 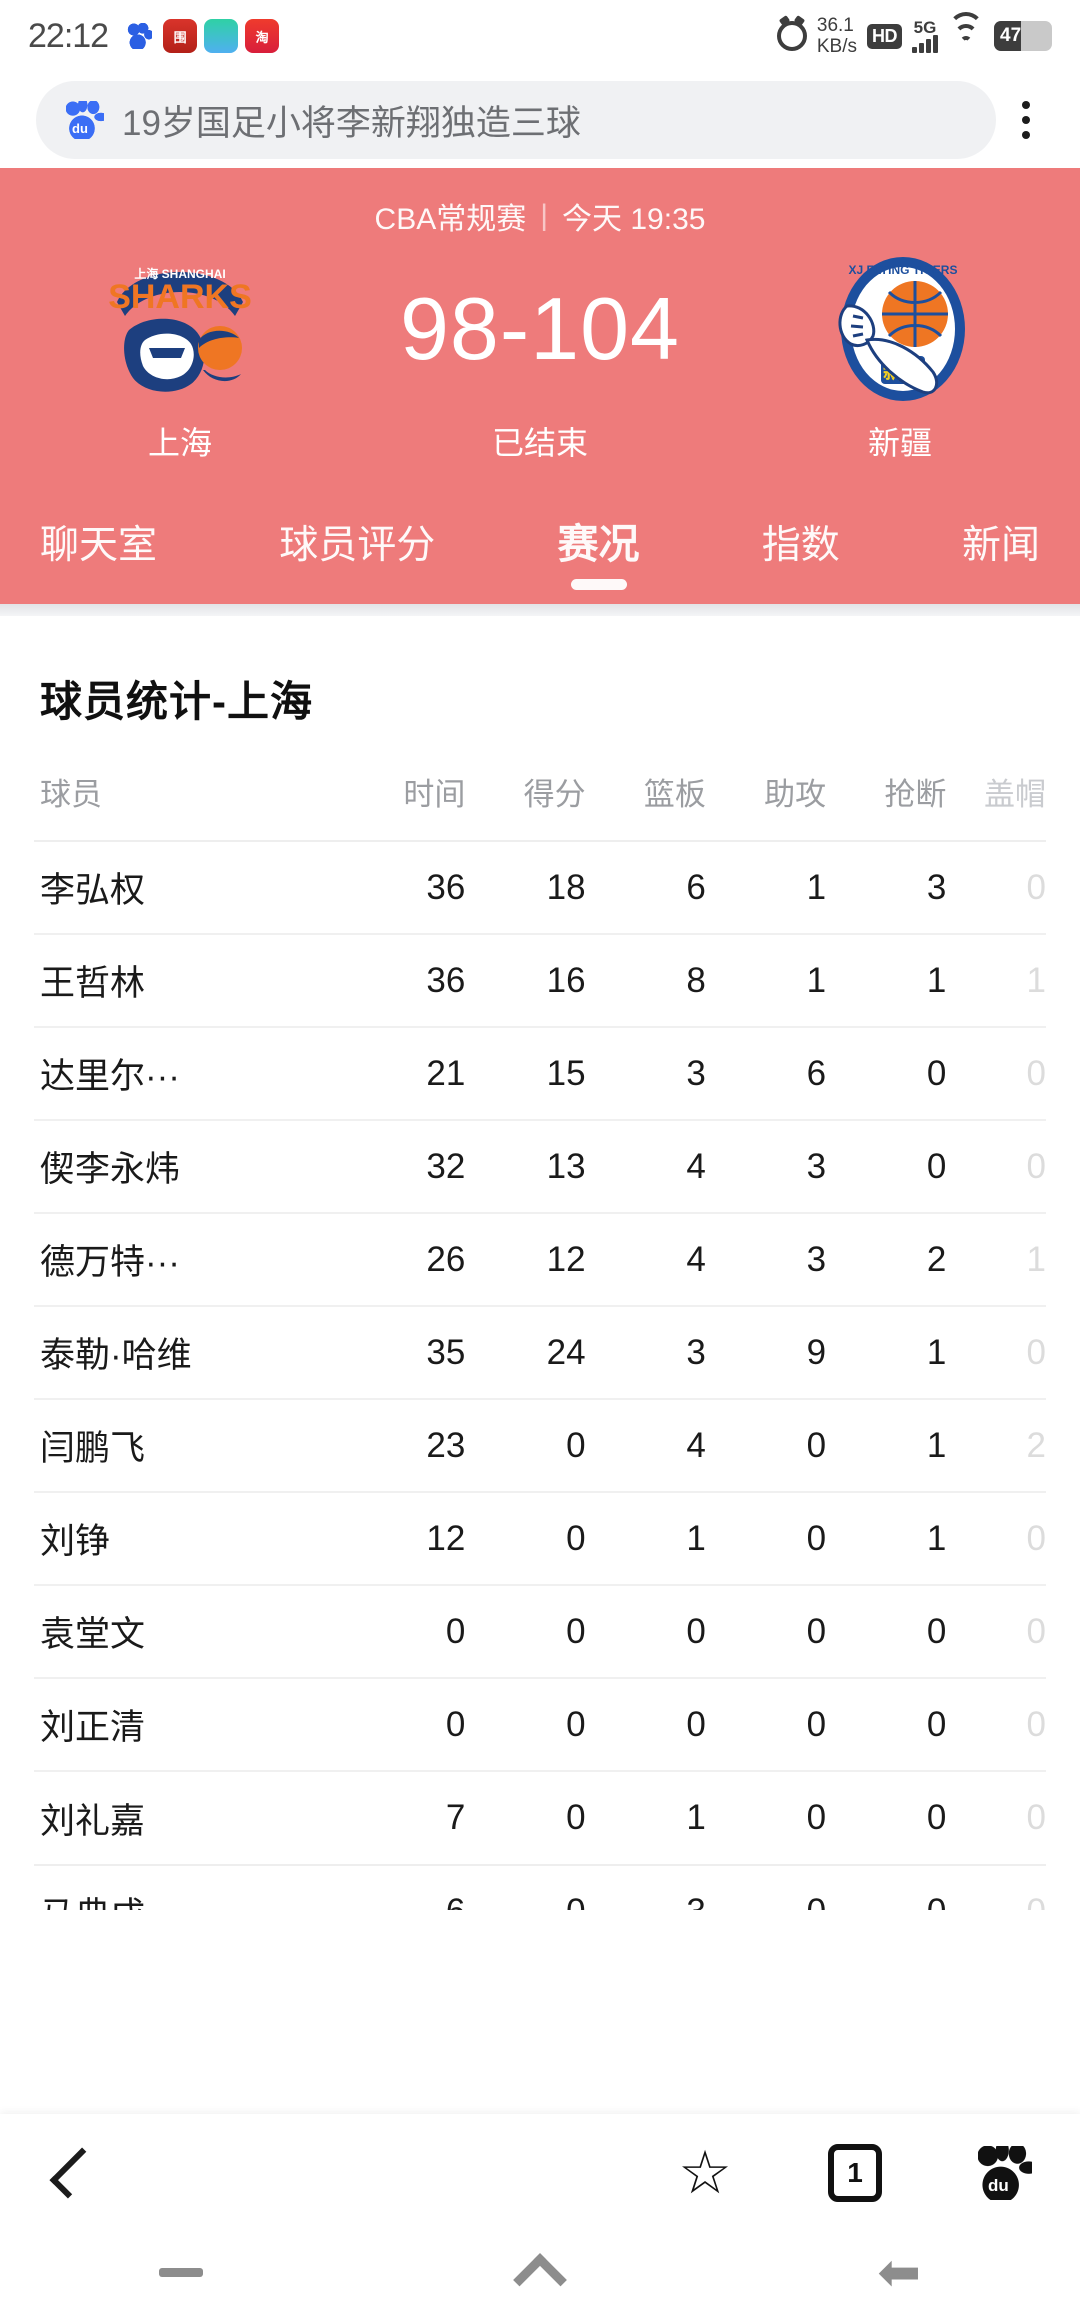 What do you see at coordinates (357, 559) in the screenshot?
I see `tab-player-rating: 球员评分` at bounding box center [357, 559].